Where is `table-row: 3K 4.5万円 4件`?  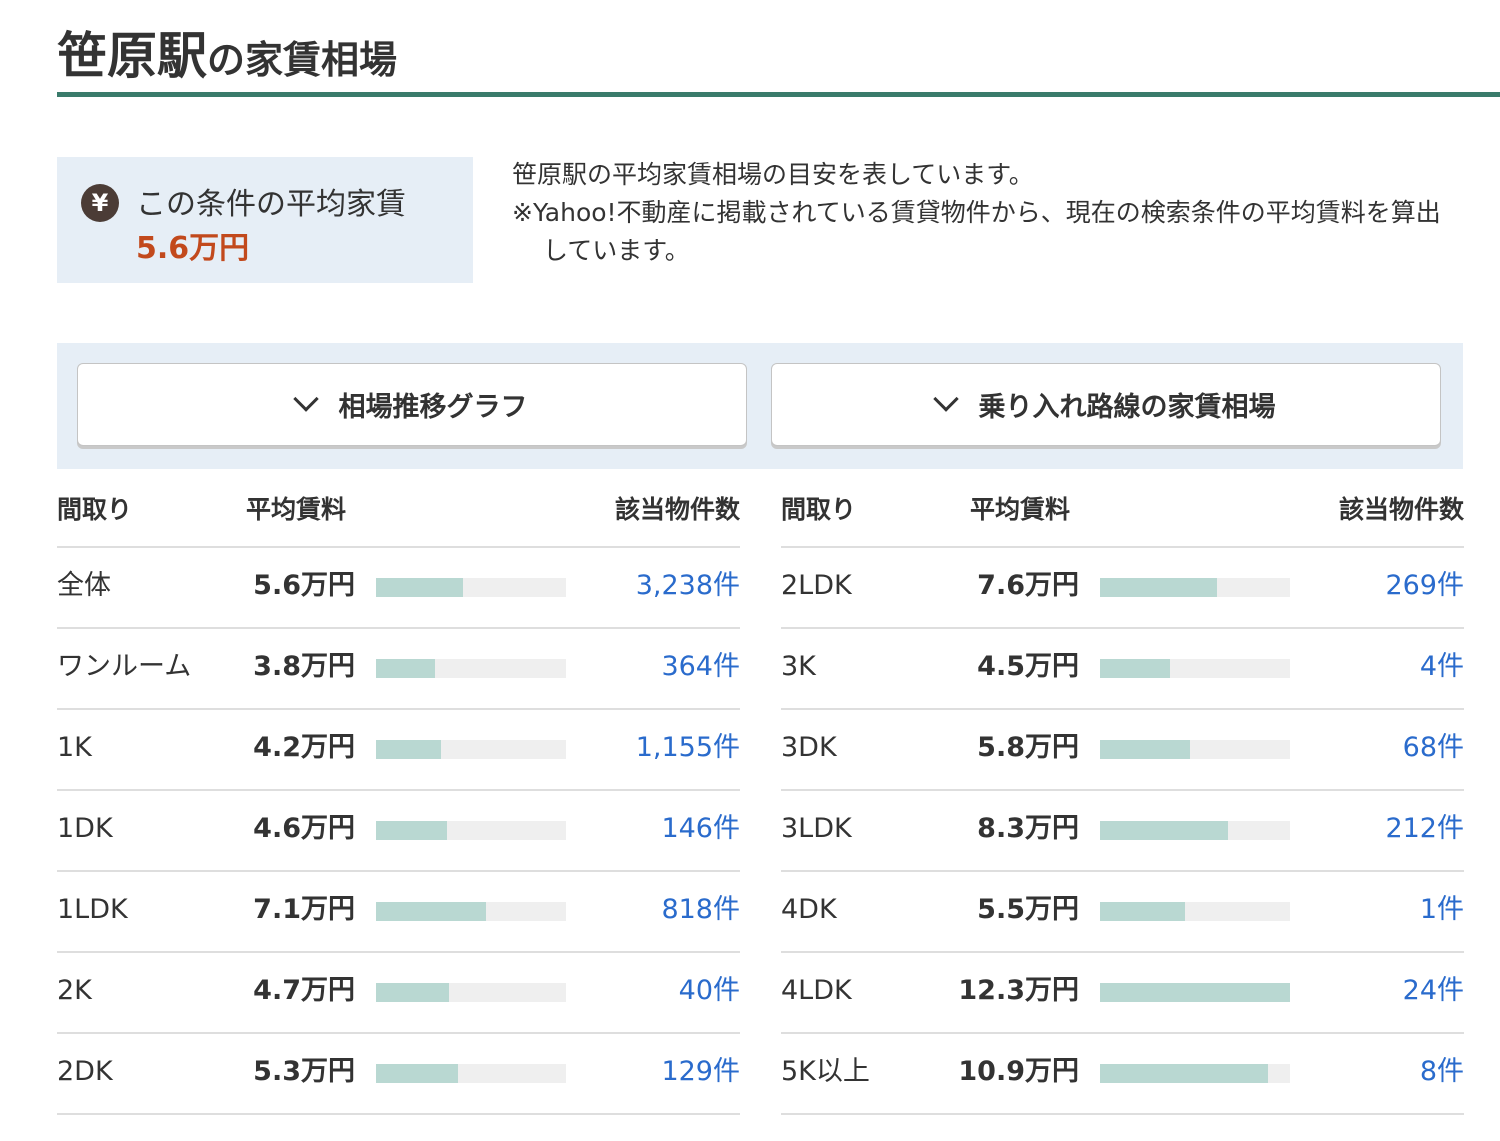
table-row: 3K 4.5万円 4件 is located at coordinates (1122, 669).